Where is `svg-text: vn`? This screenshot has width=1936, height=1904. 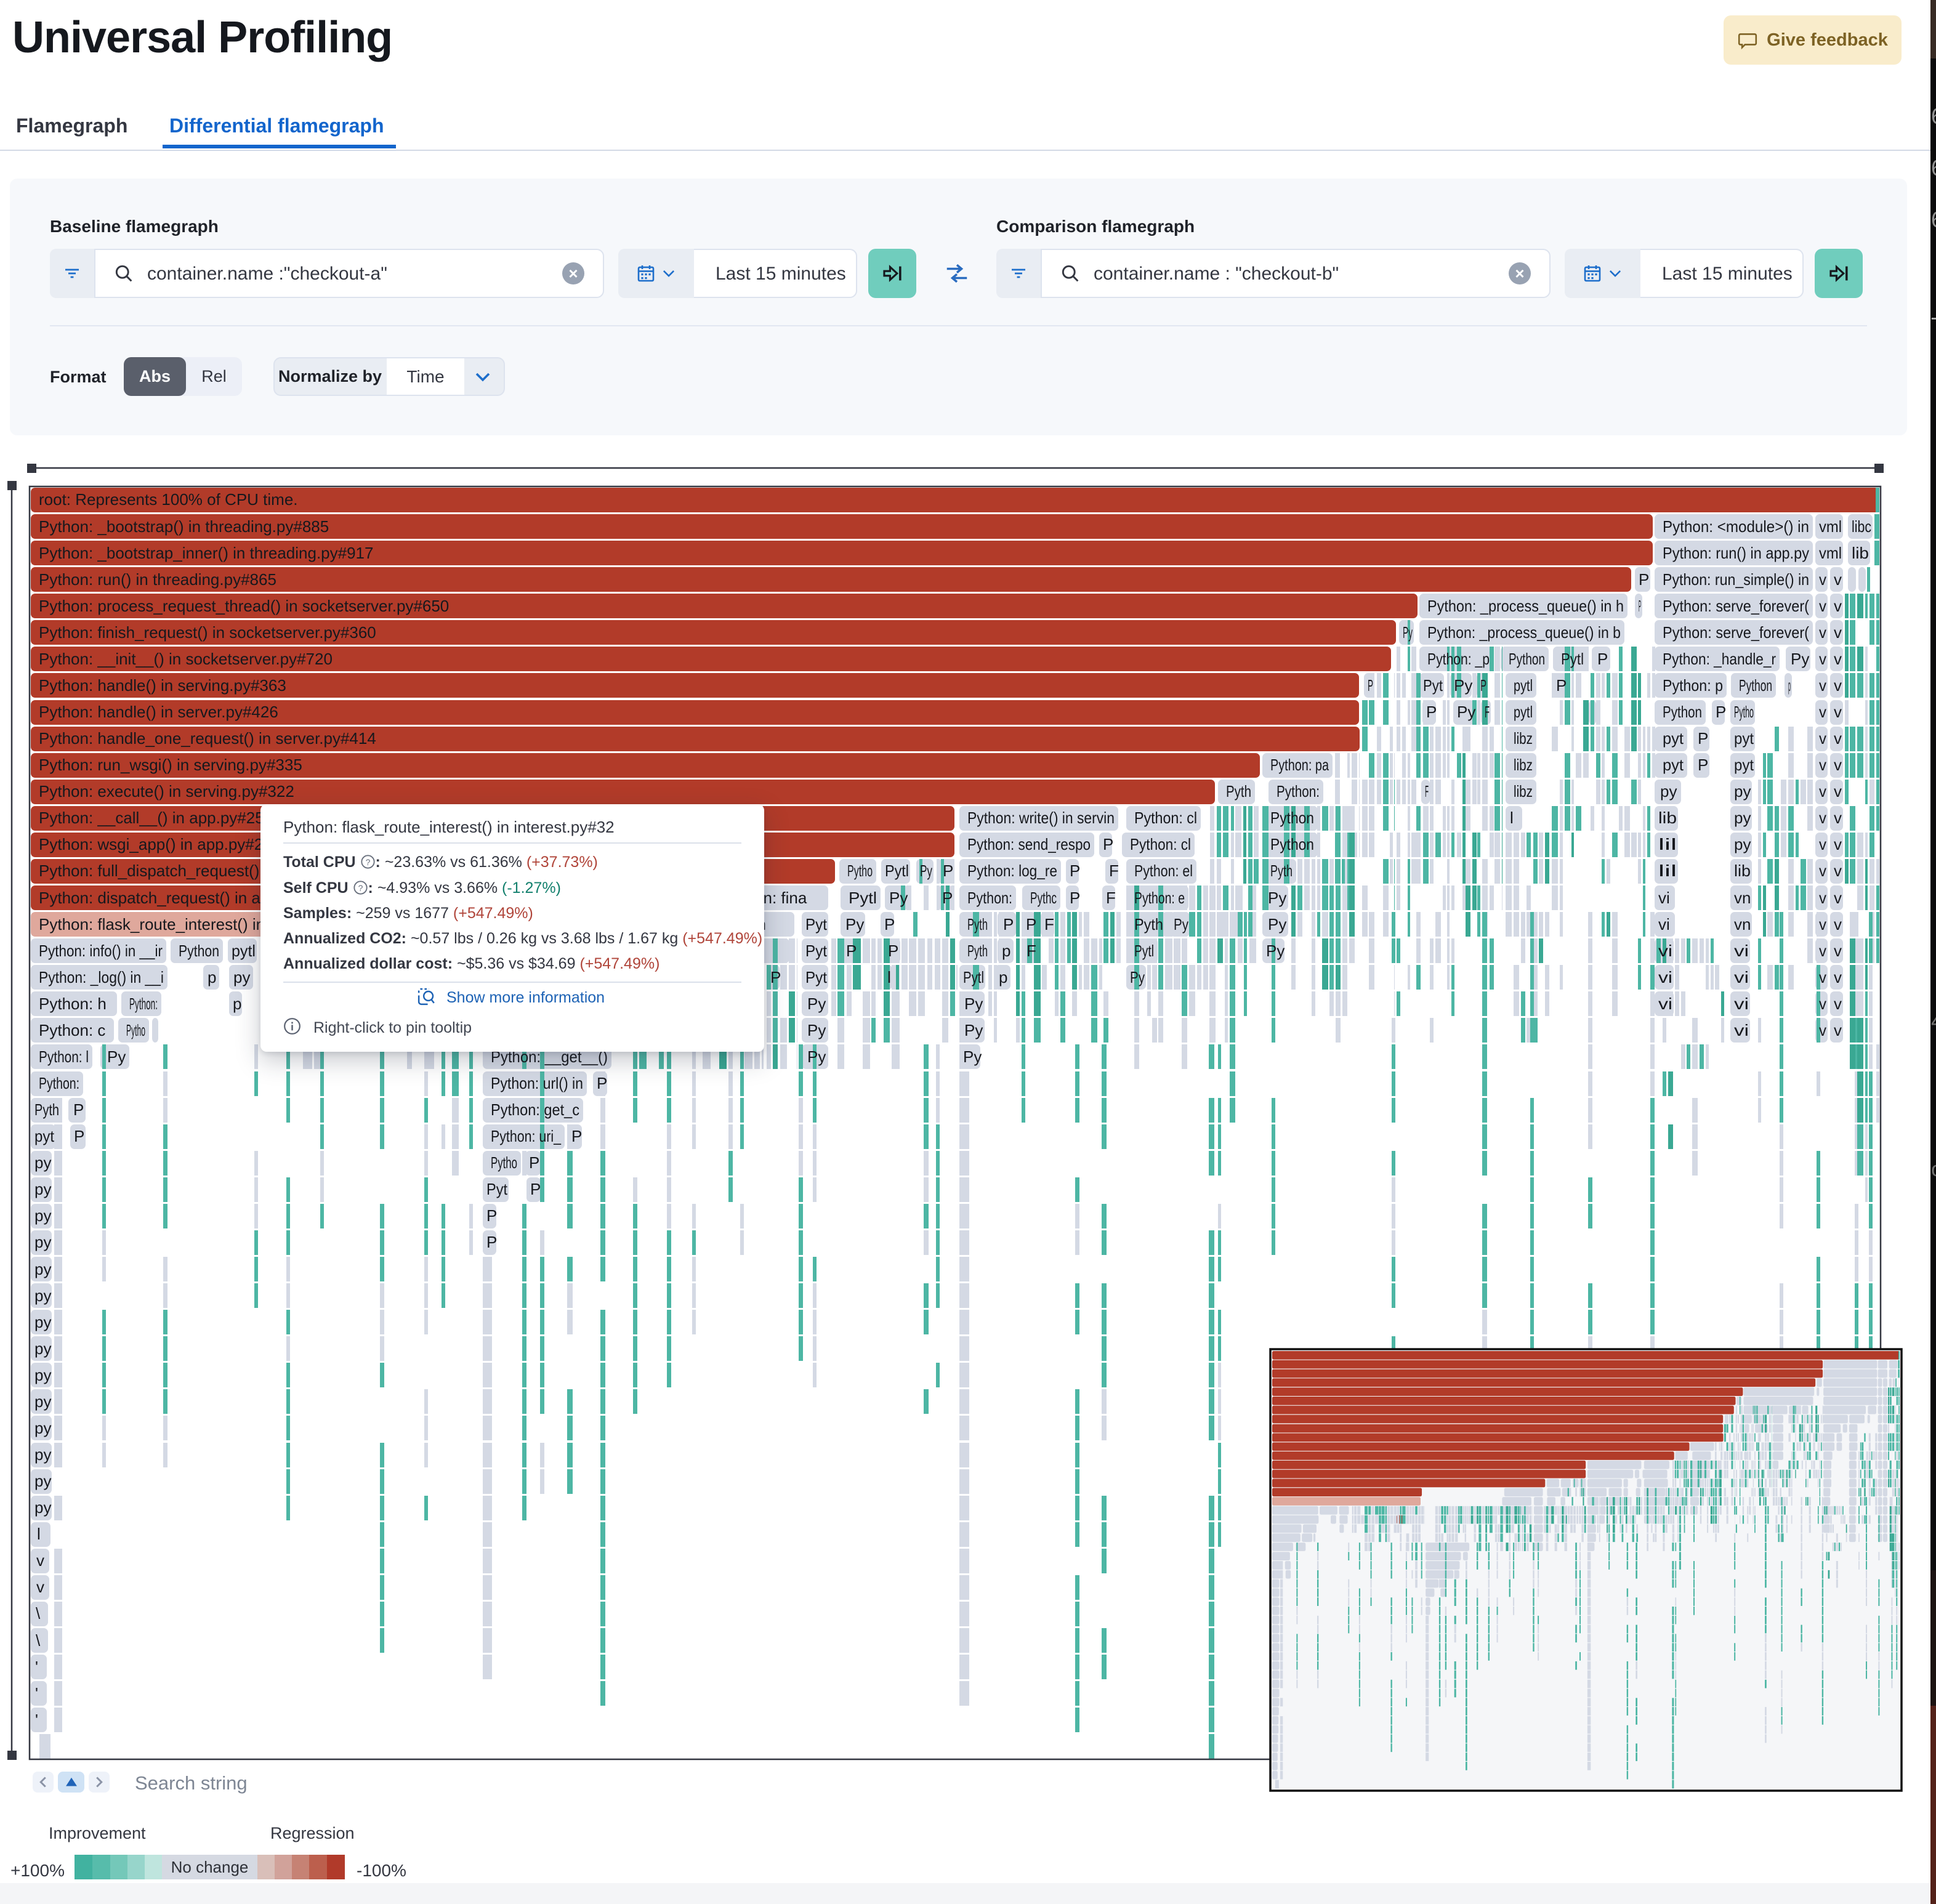
svg-text: vn is located at coordinates (1742, 924).